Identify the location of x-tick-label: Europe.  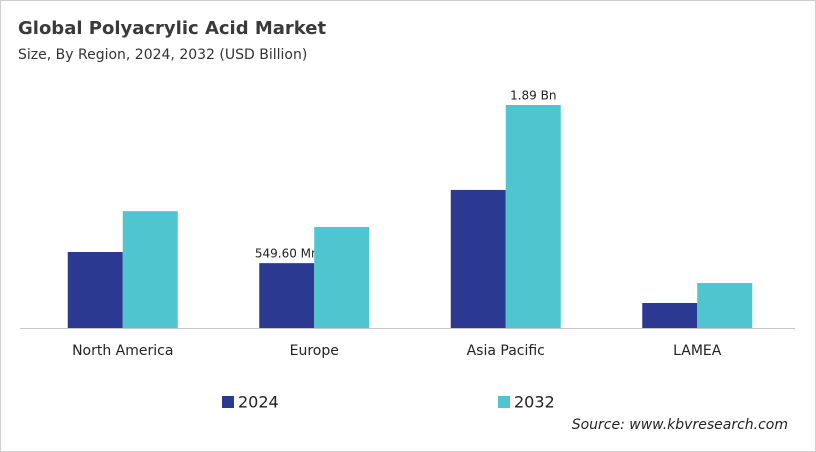
(314, 351).